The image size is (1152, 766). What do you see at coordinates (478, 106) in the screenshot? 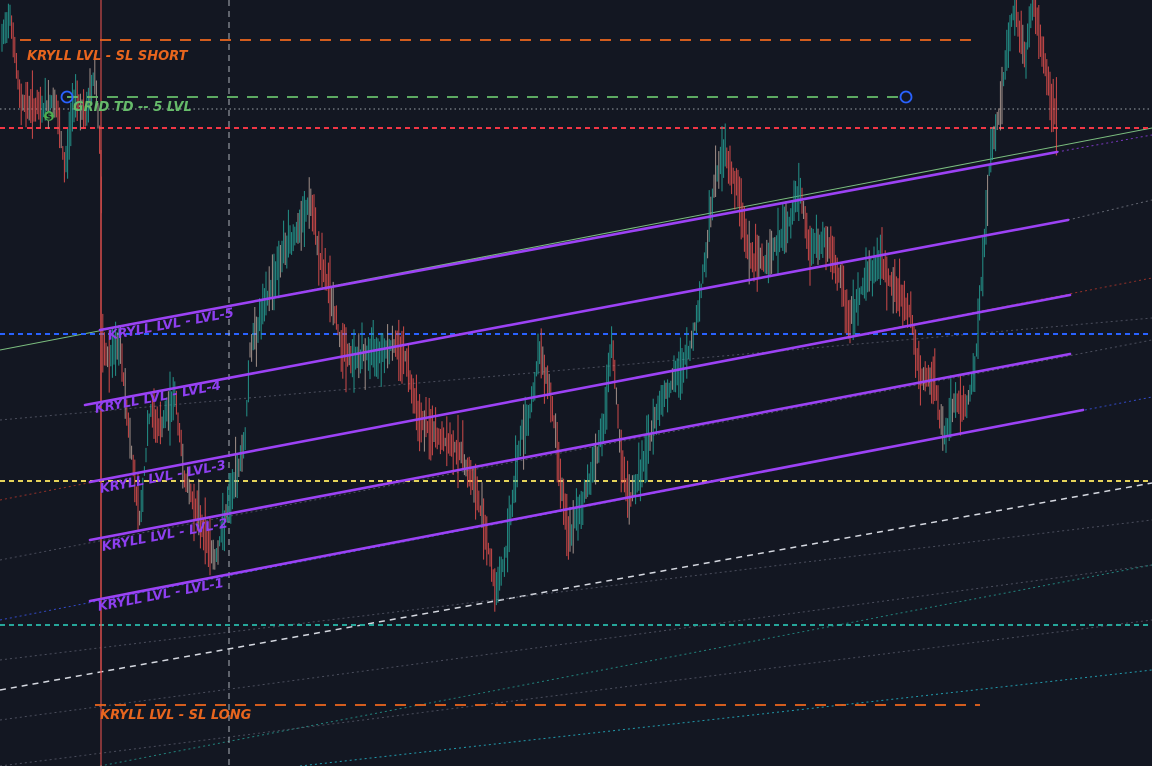
I see `chart-markers: $` at bounding box center [478, 106].